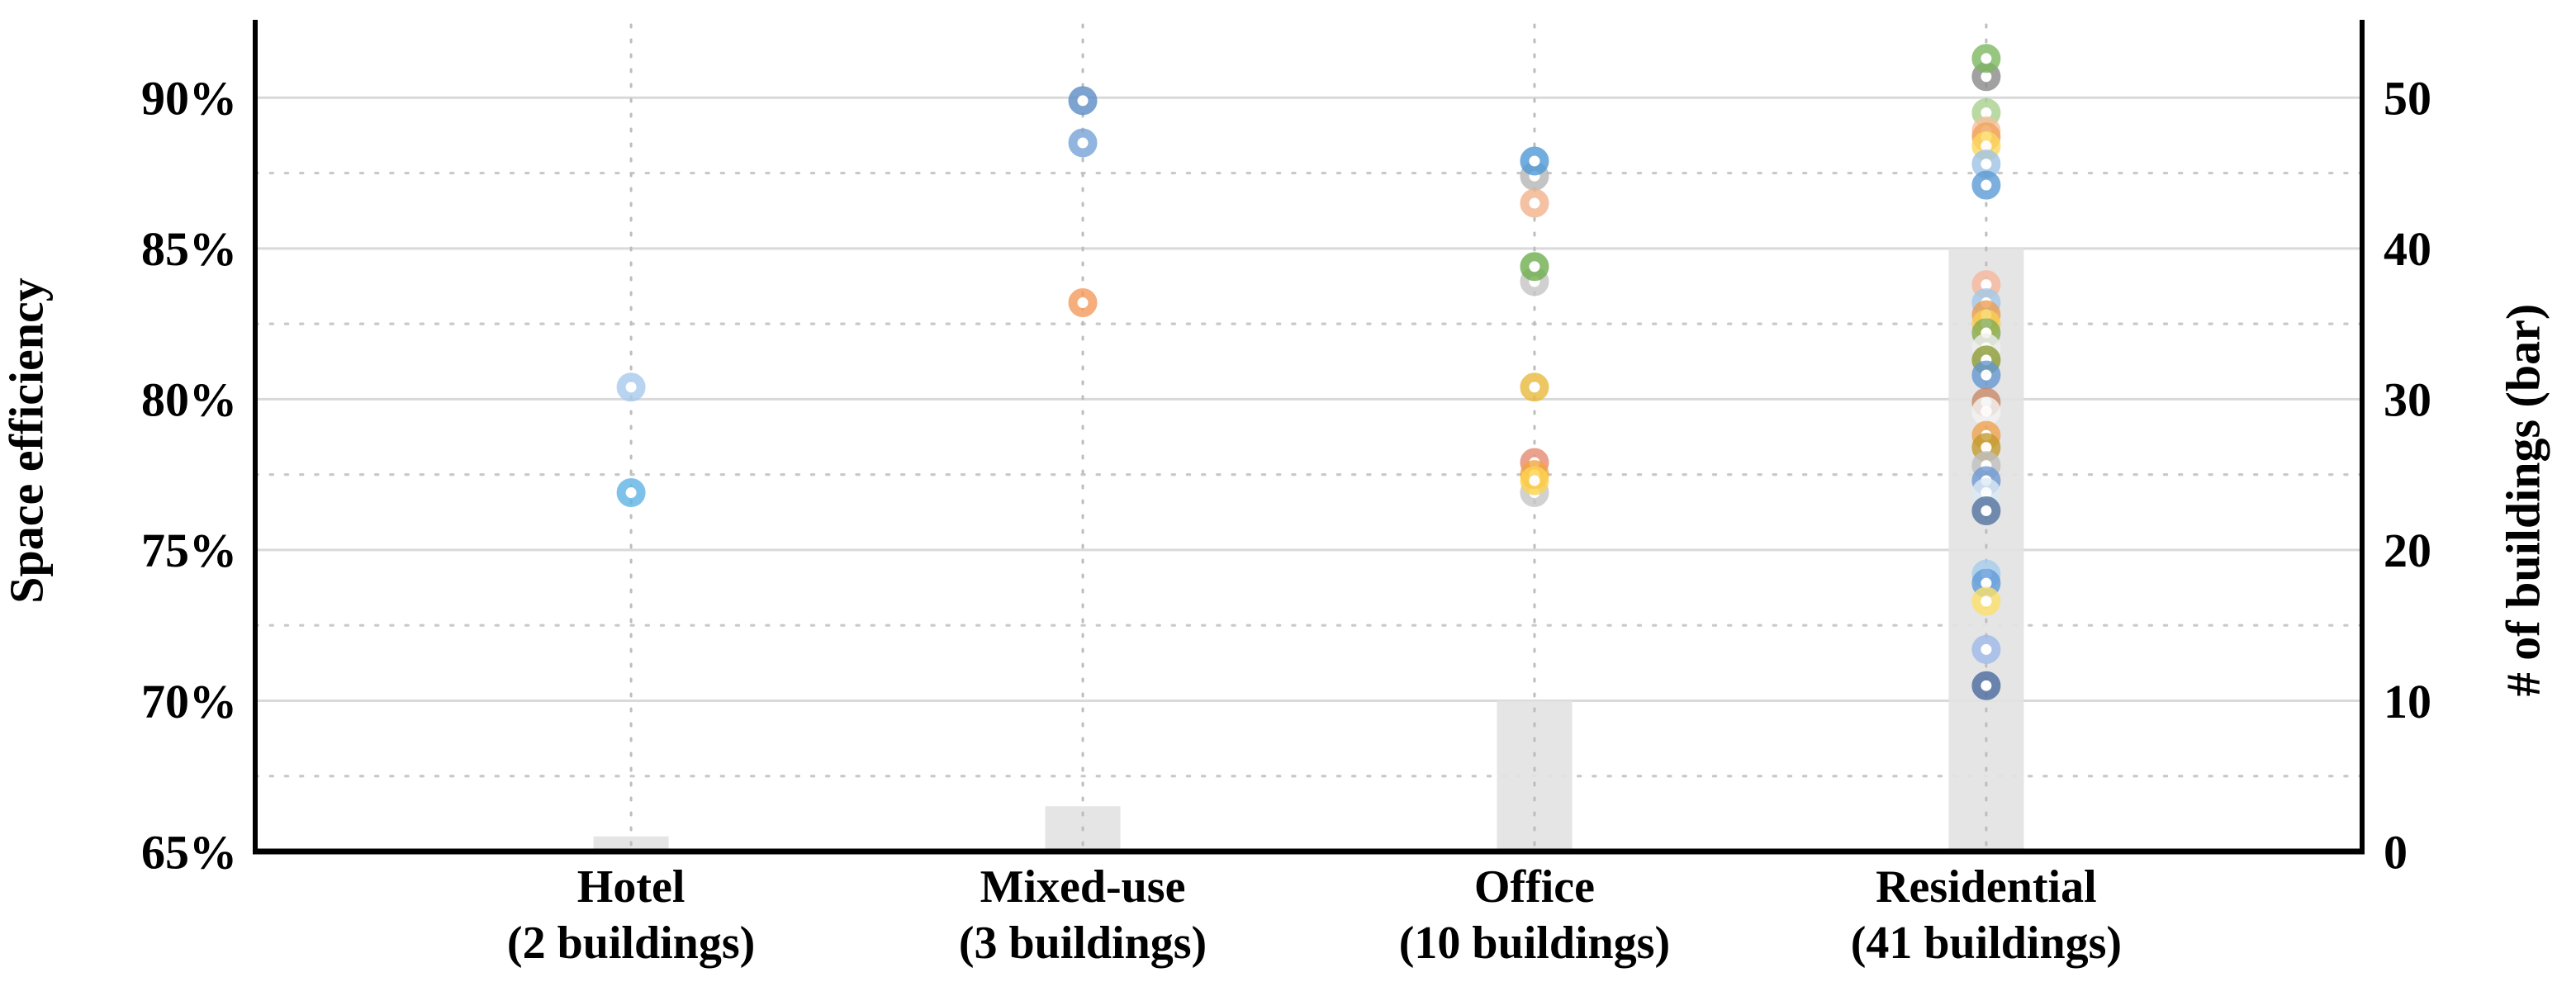  I want to click on x-axis-category-sublabel: (10 buildings), so click(1534, 943).